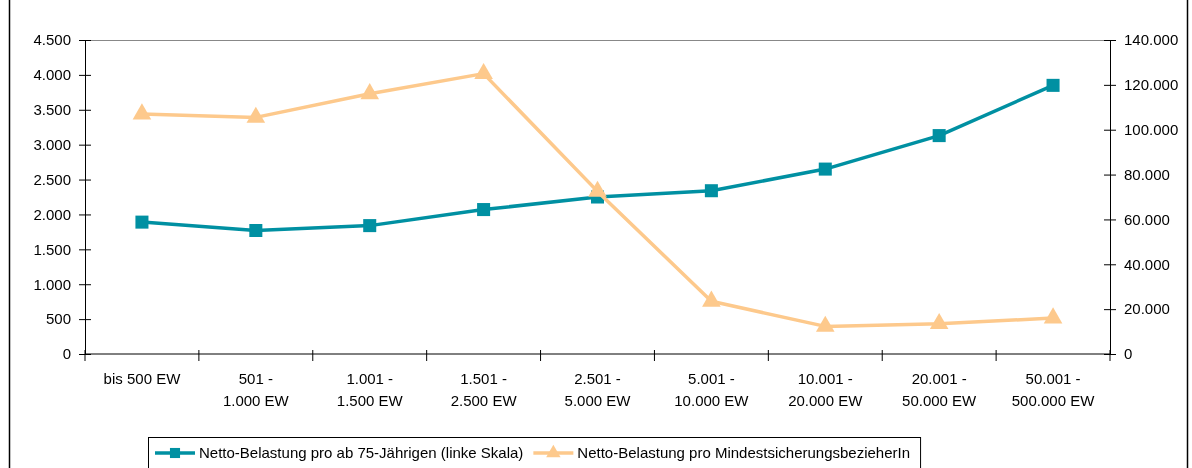 The height and width of the screenshot is (468, 1192). I want to click on y2-tick-label: 140.000, so click(1151, 40).